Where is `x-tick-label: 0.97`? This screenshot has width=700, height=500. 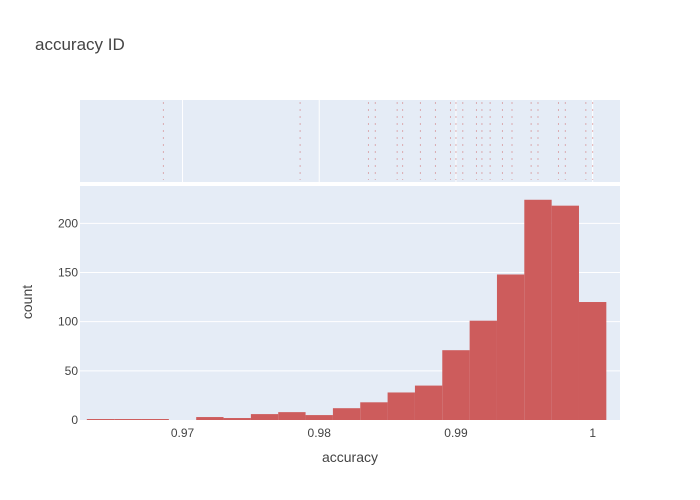
x-tick-label: 0.97 is located at coordinates (183, 433).